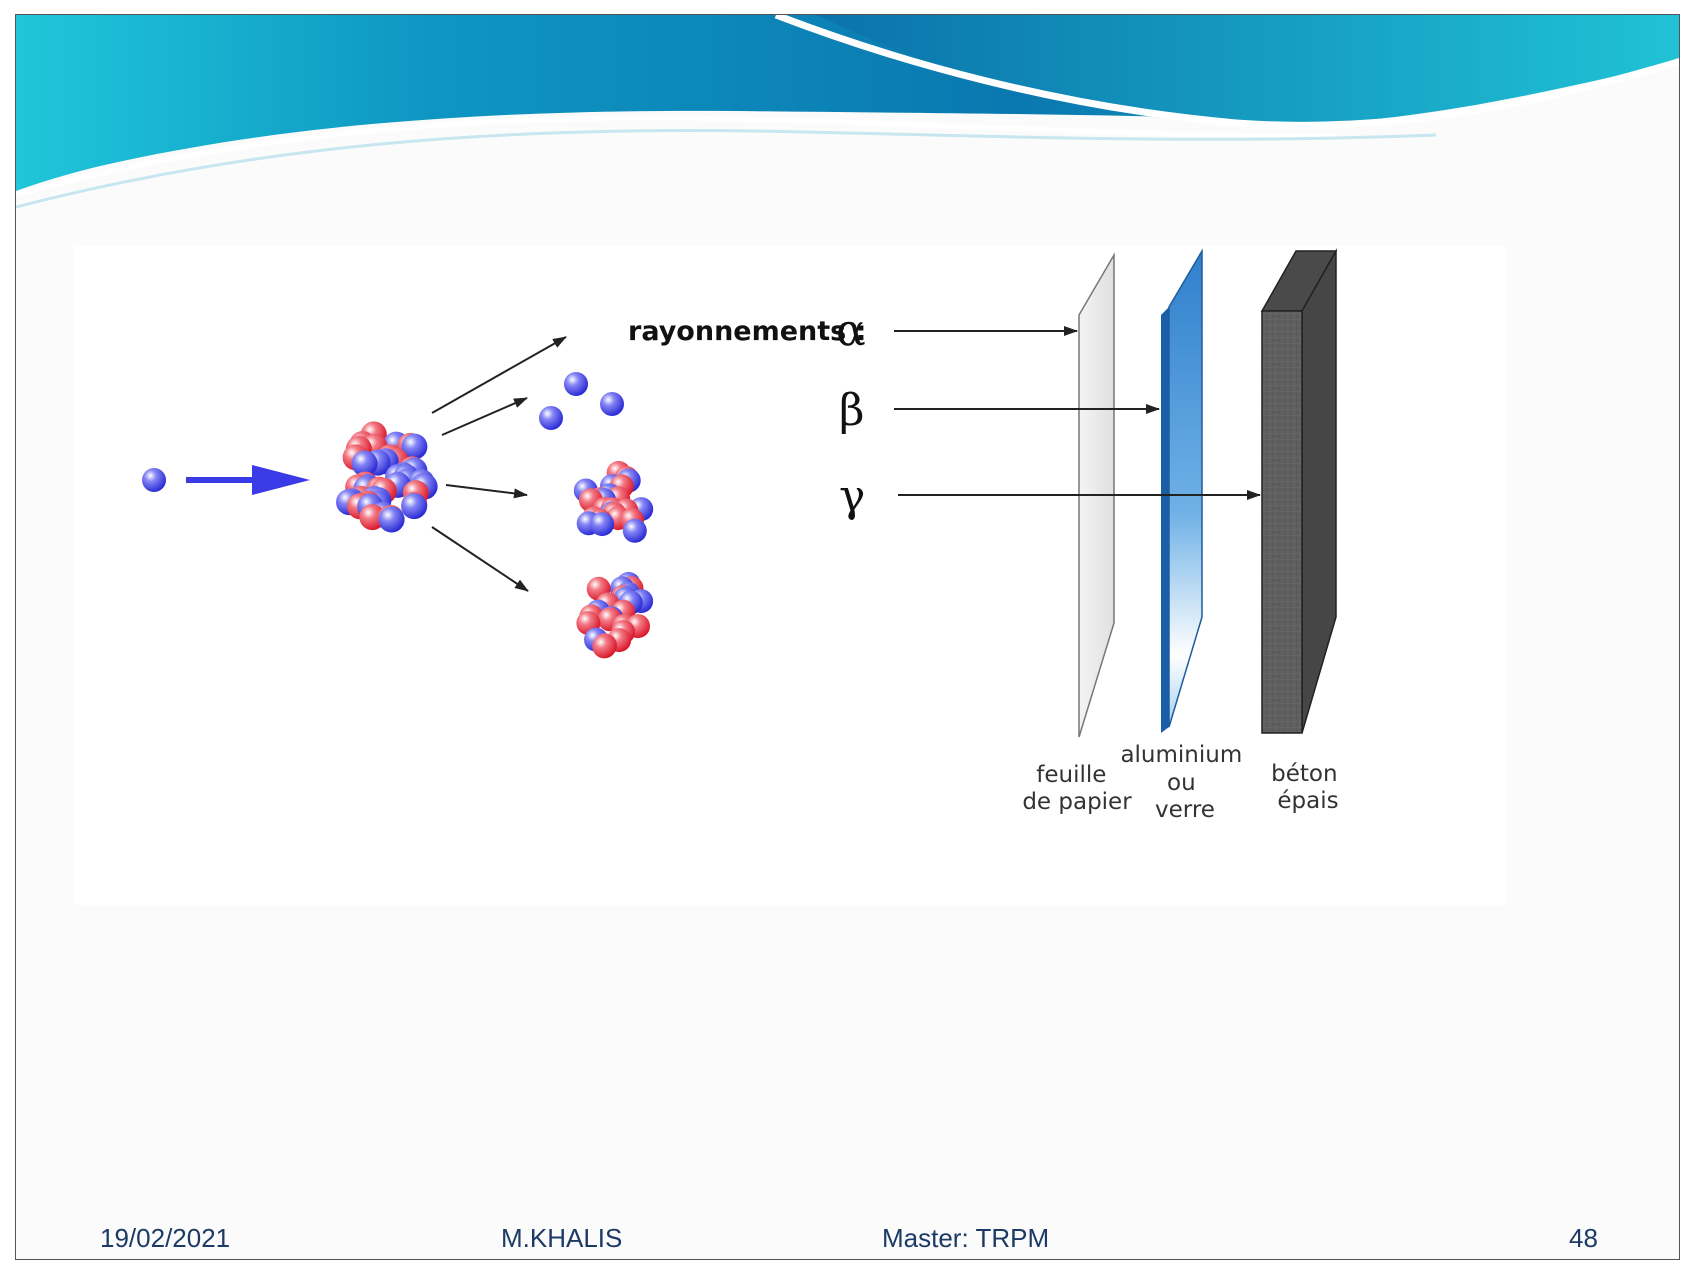  Describe the element at coordinates (852, 496) in the screenshot. I see `gamma-symbol: γ` at that location.